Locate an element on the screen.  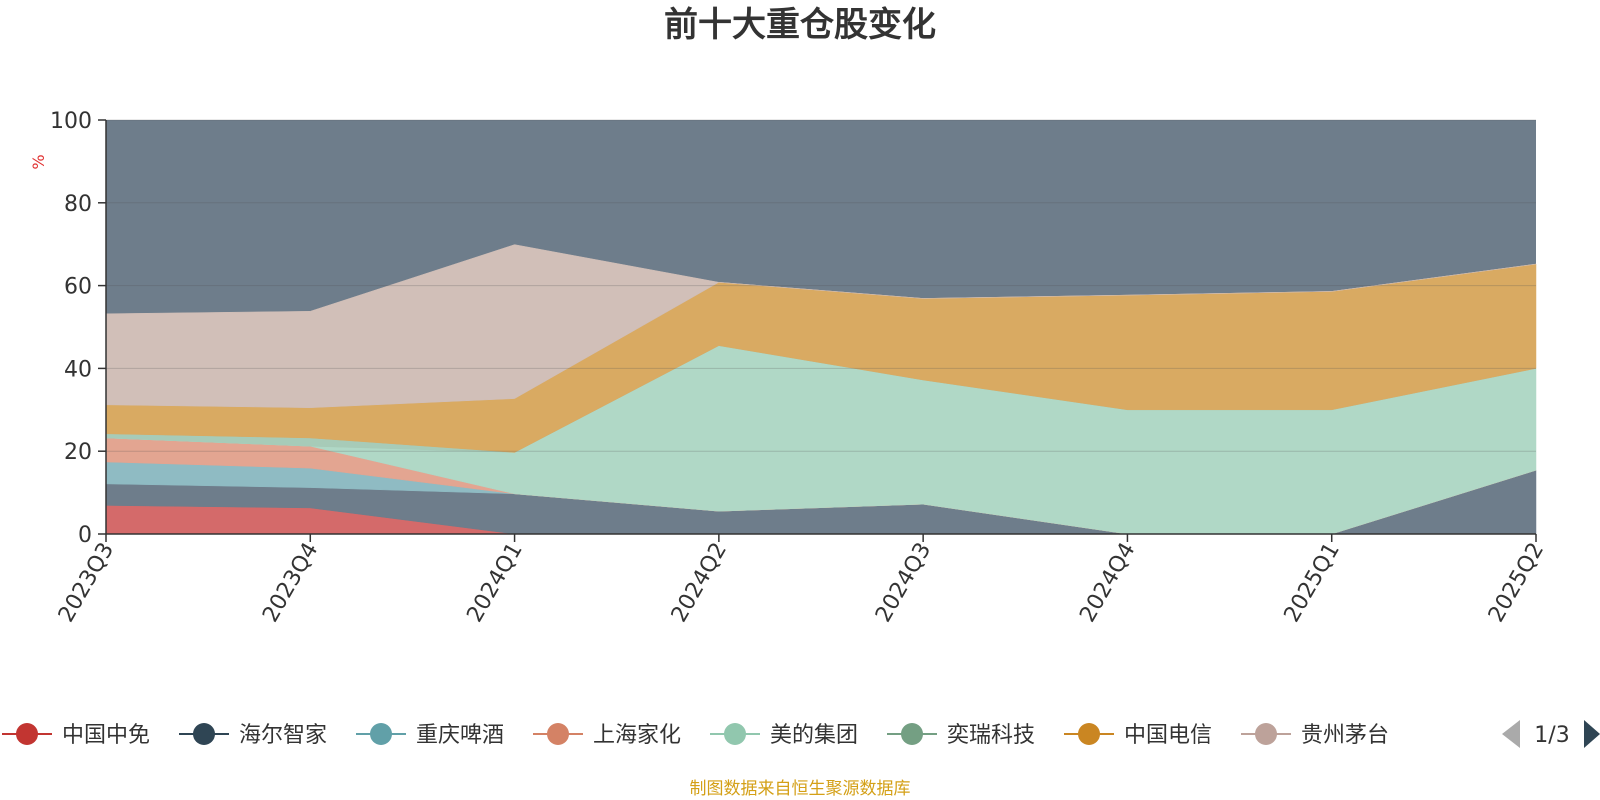
y-tick-label-3: 60 is located at coordinates (78, 287).